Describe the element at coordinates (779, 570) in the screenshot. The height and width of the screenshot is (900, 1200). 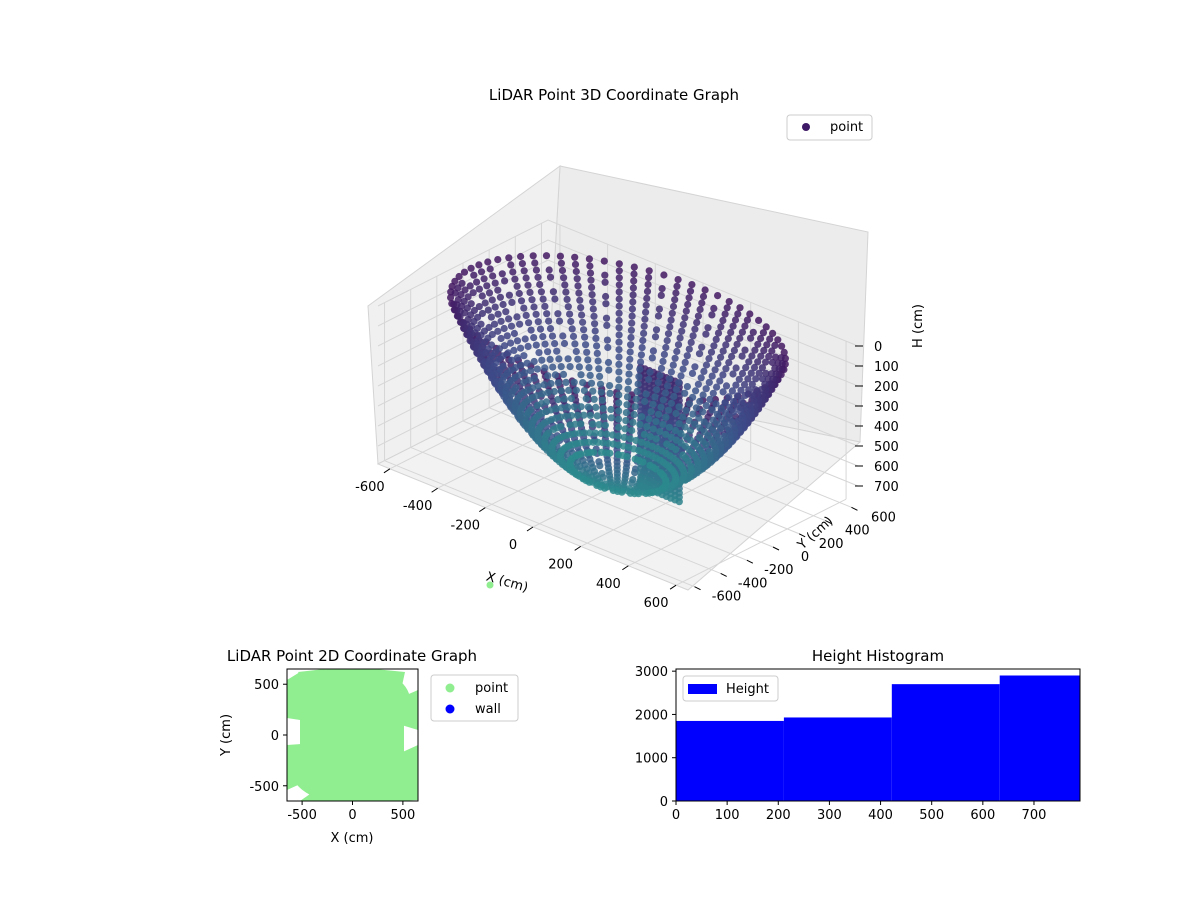
I see `y-tick-label-3d: -200` at that location.